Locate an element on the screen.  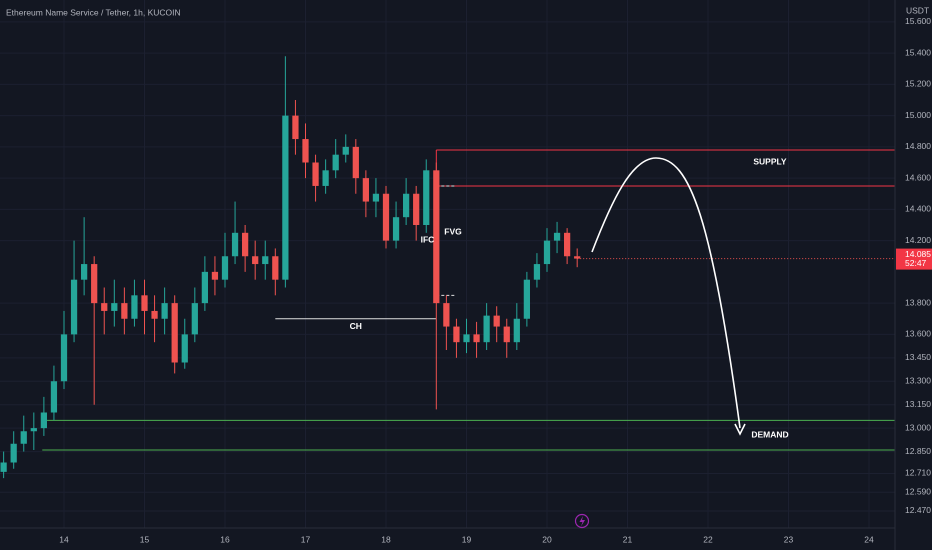
y-tick-label: 13.300 is located at coordinates (918, 381).